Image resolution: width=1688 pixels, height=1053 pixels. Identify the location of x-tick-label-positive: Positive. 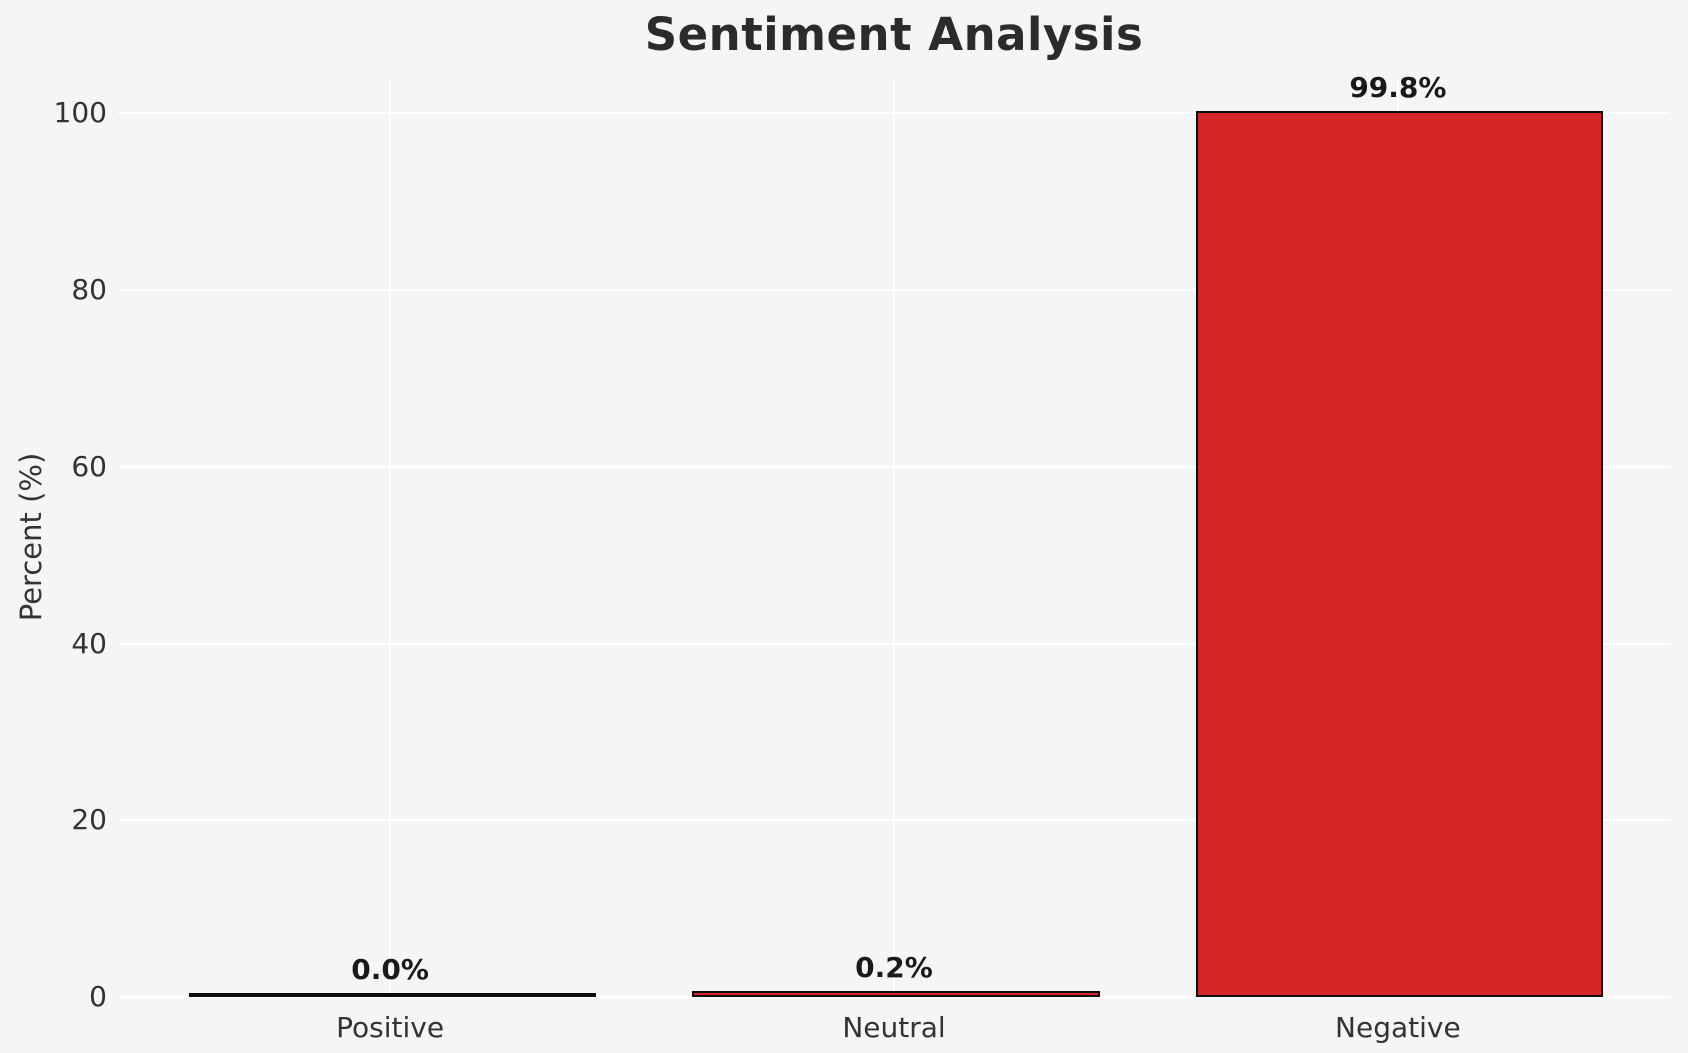
(390, 1027).